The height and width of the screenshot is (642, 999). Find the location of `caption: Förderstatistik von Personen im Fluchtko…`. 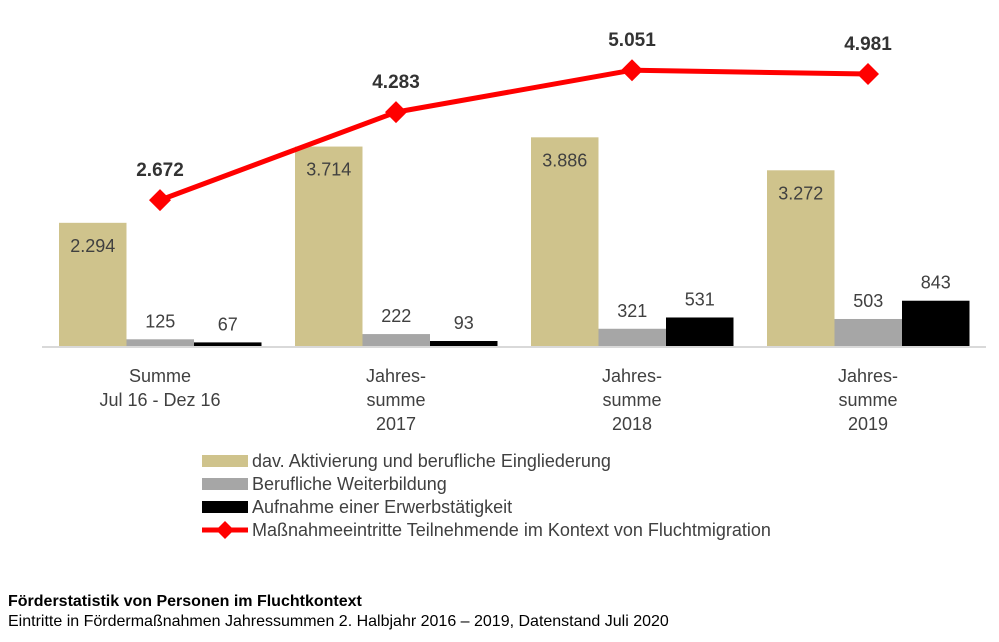

caption: Förderstatistik von Personen im Fluchtko… is located at coordinates (338, 612).